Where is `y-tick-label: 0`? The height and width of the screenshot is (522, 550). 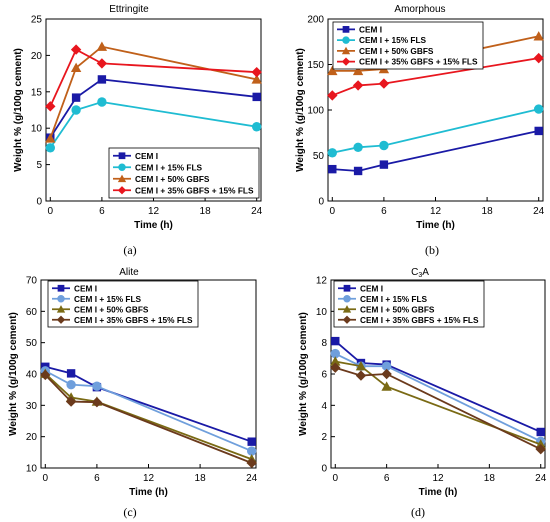
y-tick-label: 0 is located at coordinates (321, 202).